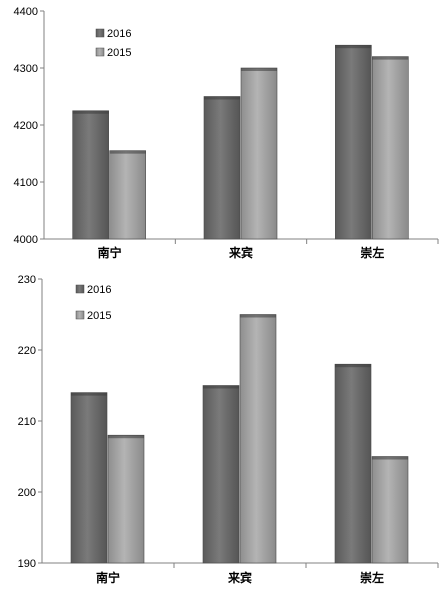  What do you see at coordinates (27, 422) in the screenshot?
I see `y-tick-label: 210` at bounding box center [27, 422].